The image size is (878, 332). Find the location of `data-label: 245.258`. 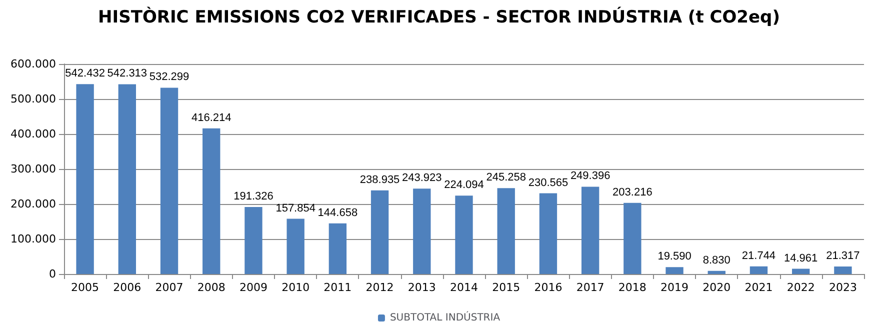

data-label: 245.258 is located at coordinates (506, 178).